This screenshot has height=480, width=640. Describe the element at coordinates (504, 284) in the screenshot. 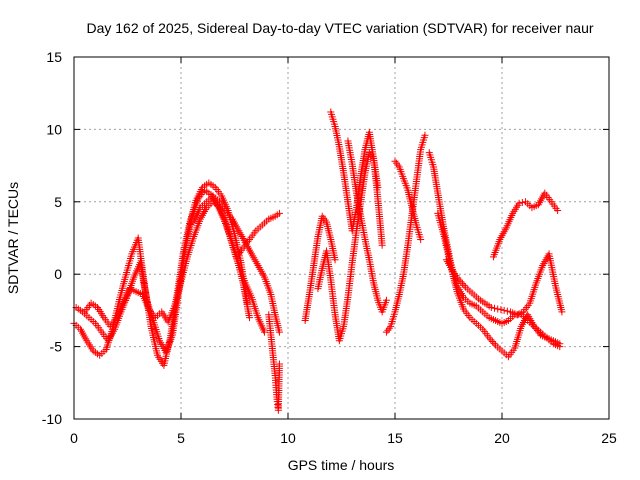

I see `series-track-o` at that location.